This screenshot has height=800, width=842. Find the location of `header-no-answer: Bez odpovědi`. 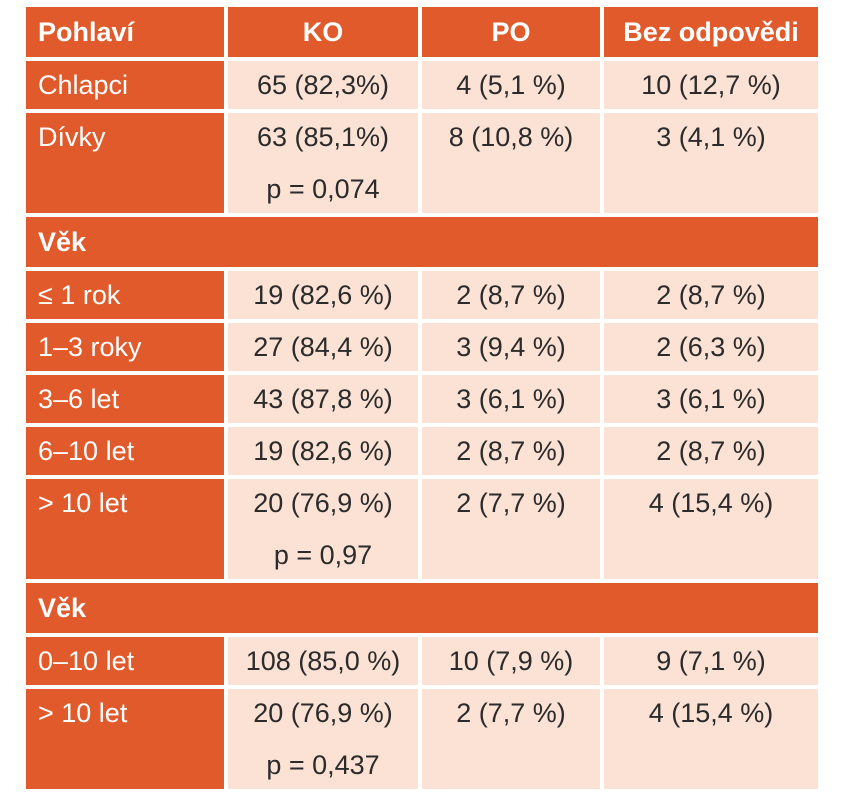

header-no-answer: Bez odpovědi is located at coordinates (711, 32).